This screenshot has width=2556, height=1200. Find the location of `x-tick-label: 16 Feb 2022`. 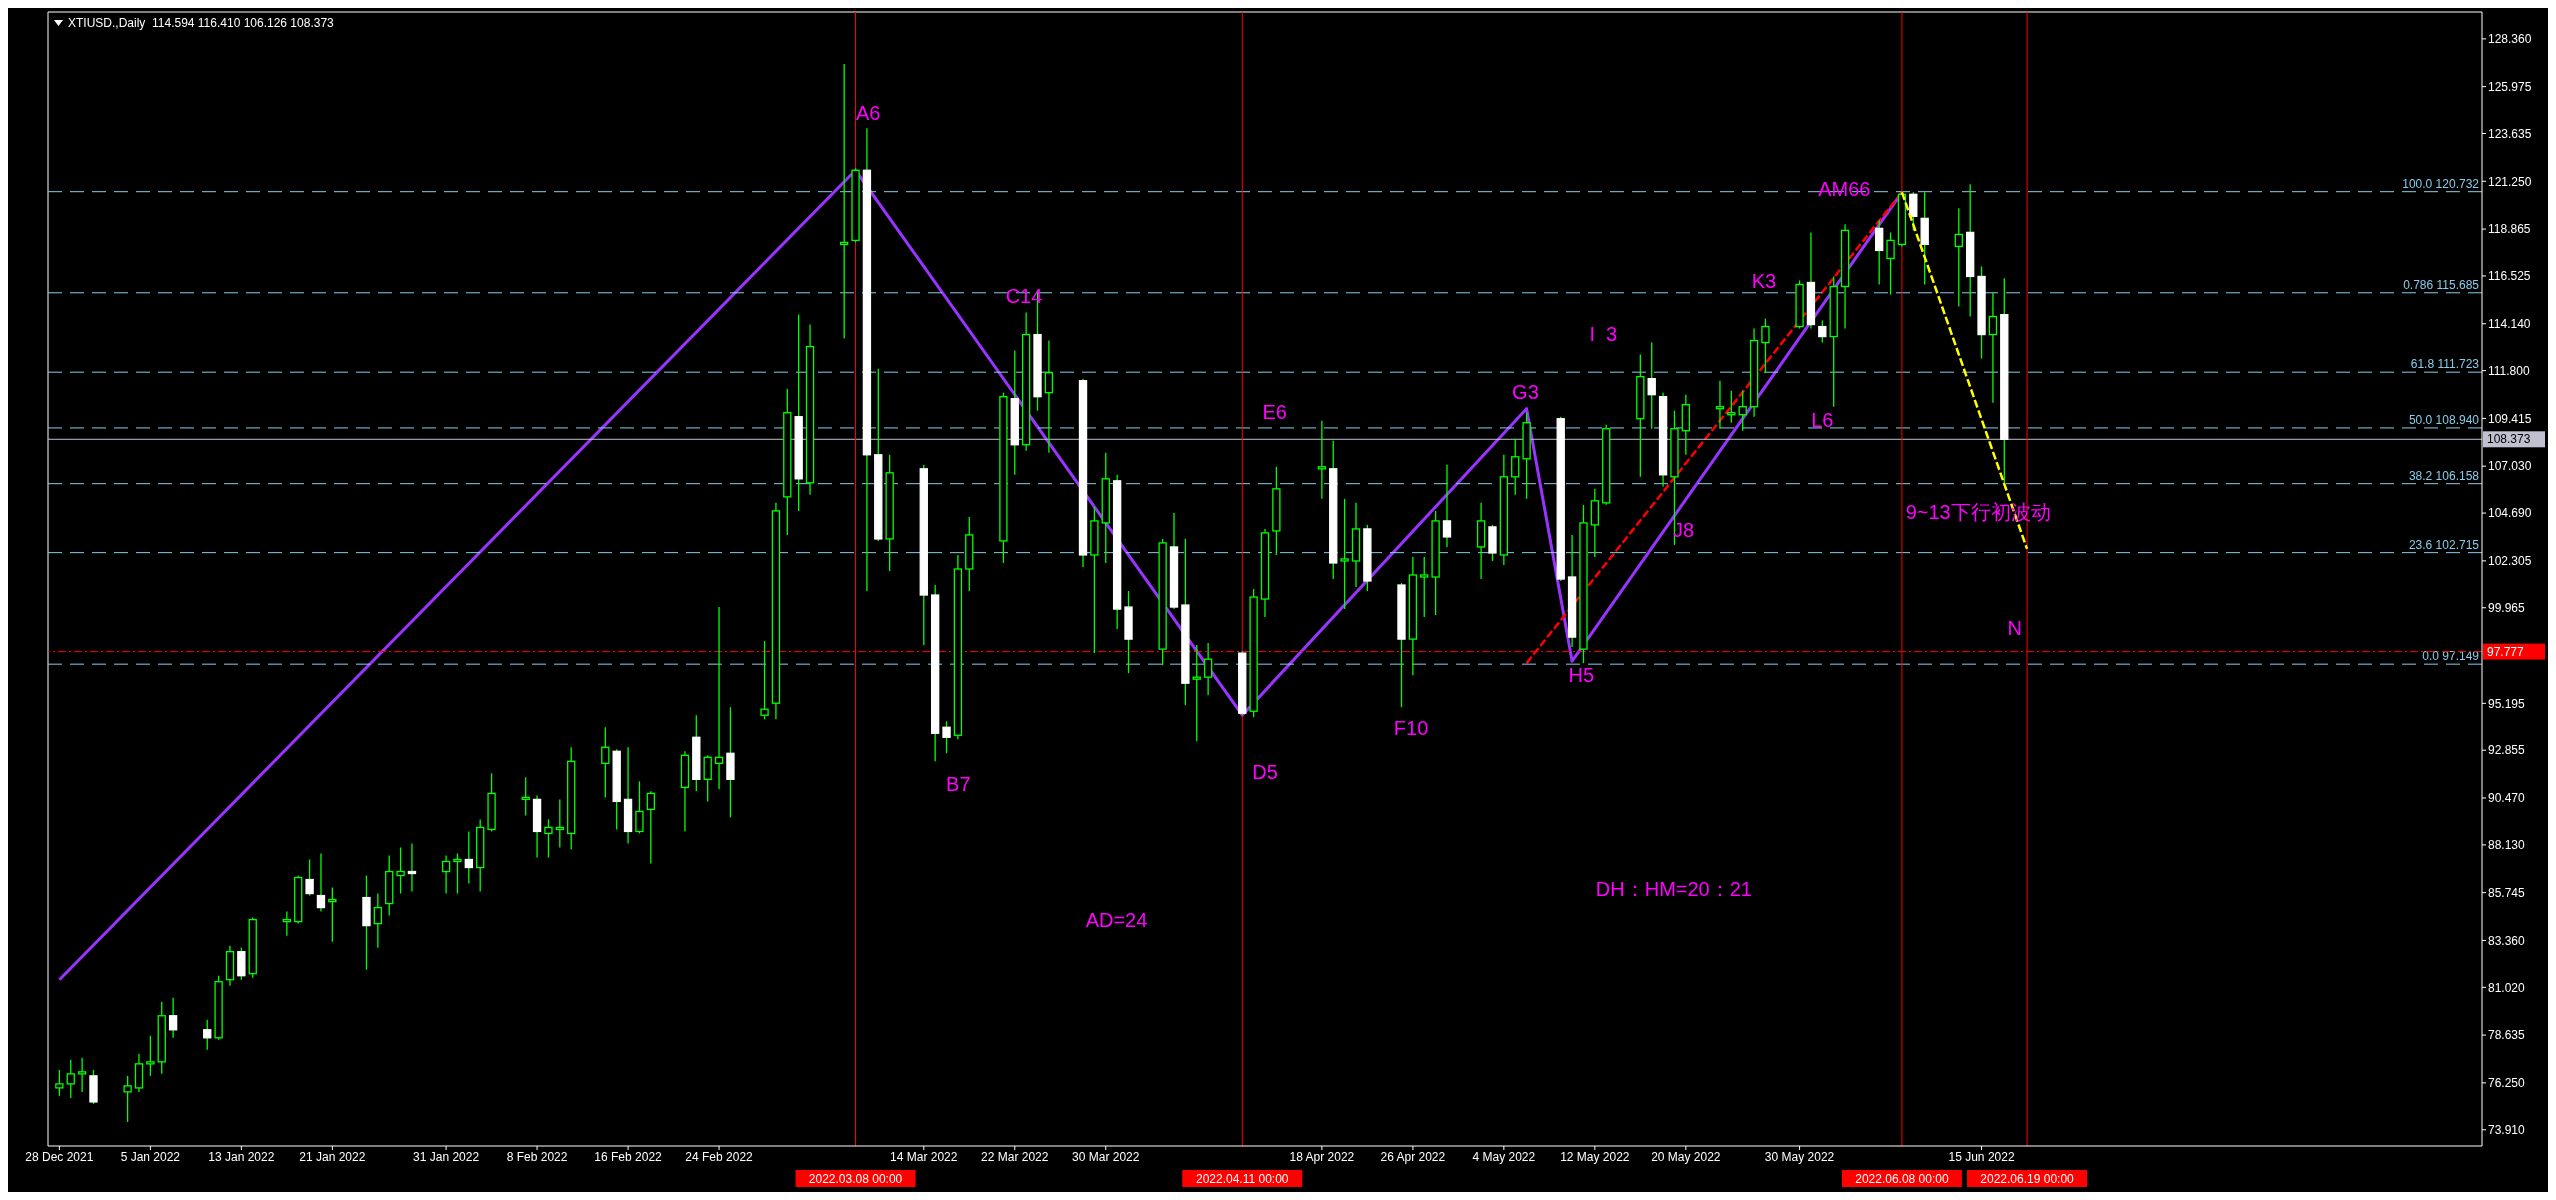

x-tick-label: 16 Feb 2022 is located at coordinates (628, 1156).